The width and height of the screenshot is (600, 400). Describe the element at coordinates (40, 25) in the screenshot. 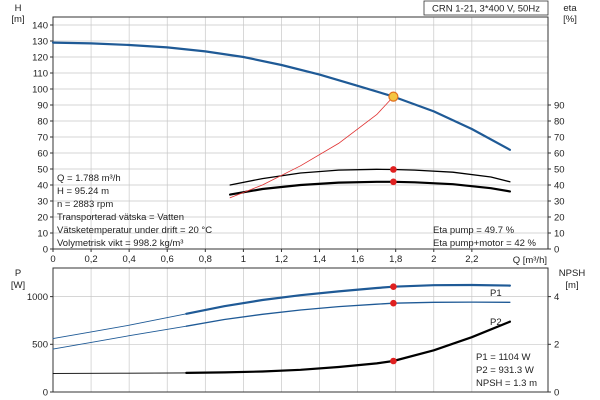

I see `left-tick-label: 140` at that location.